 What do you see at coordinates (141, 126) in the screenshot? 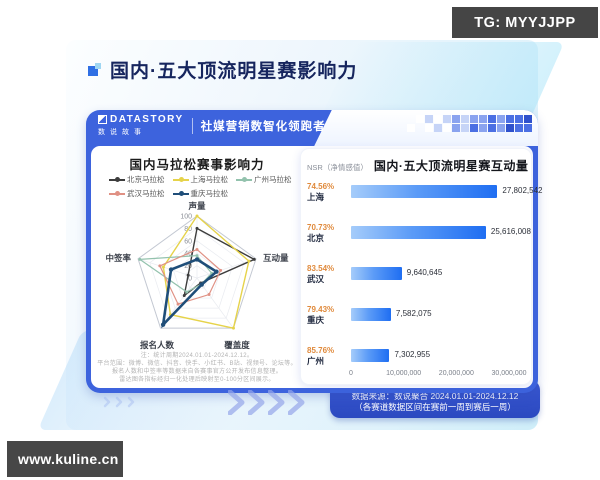
I see `datastory-logo: DATASTORY 数说故事` at bounding box center [141, 126].